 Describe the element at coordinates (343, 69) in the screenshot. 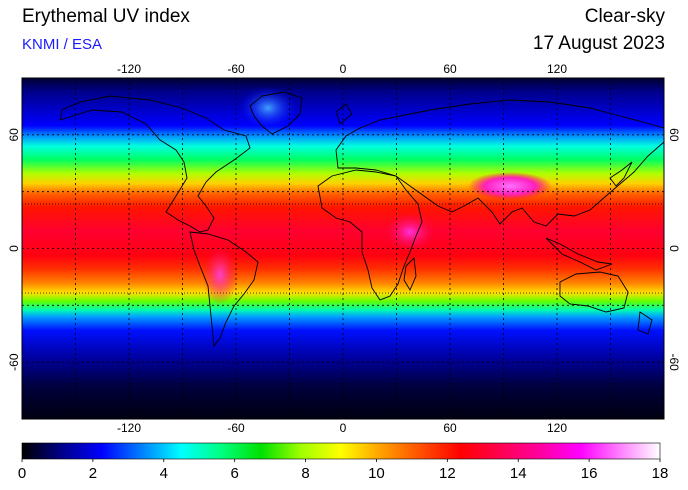

I see `lon-tick-top-2: 0` at that location.